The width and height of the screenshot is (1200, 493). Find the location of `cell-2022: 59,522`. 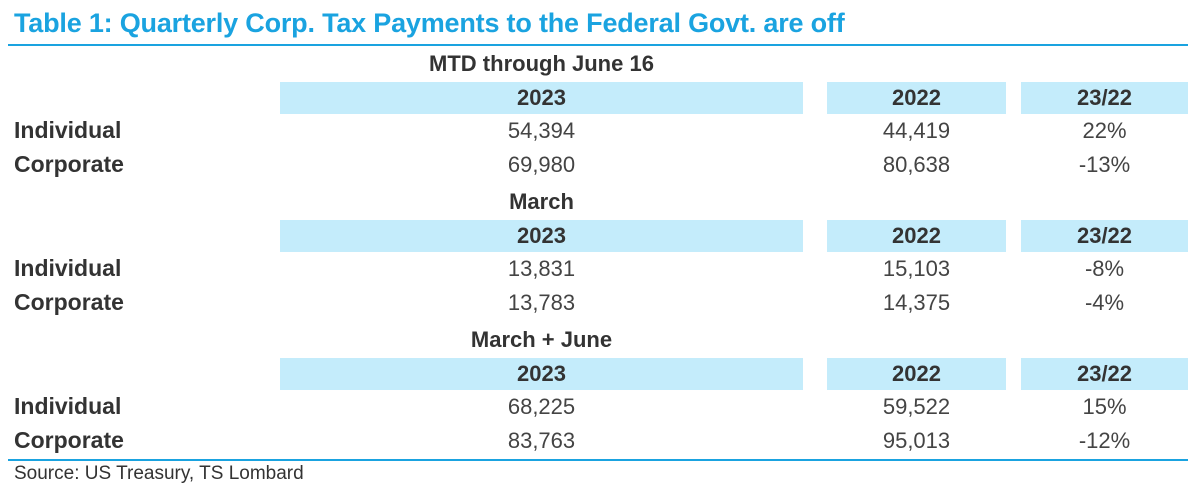

cell-2022: 59,522 is located at coordinates (916, 407).